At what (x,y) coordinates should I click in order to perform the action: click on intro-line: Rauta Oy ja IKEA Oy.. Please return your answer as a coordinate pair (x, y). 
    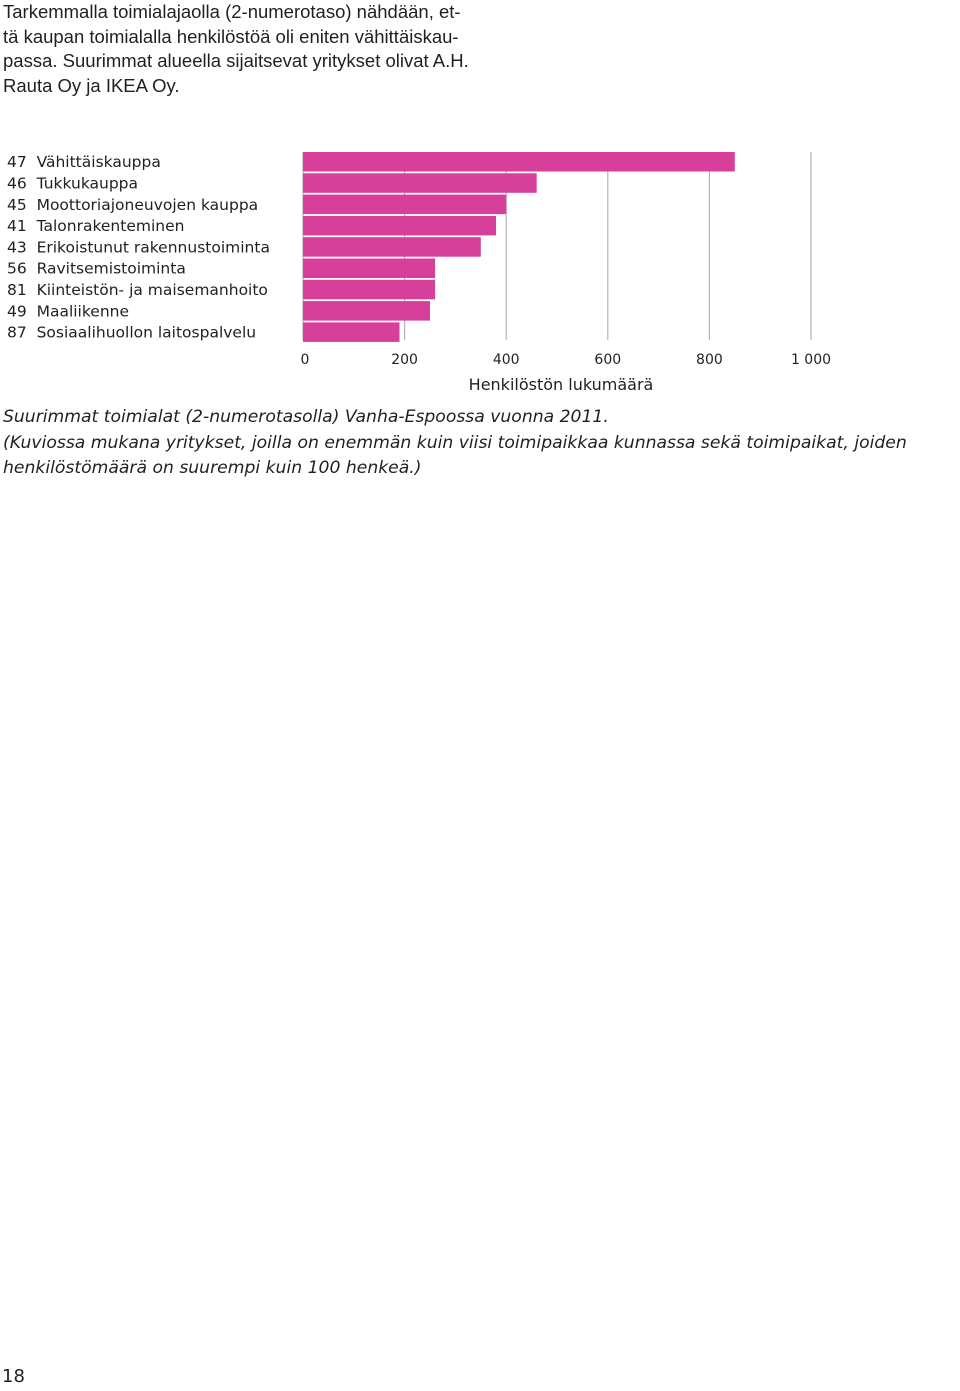
    Looking at the image, I should click on (91, 85).